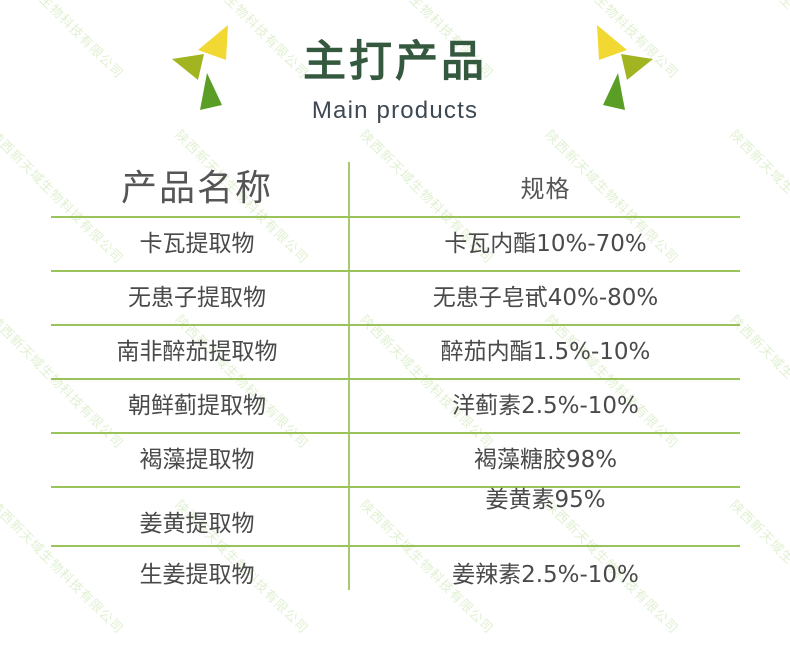 Image resolution: width=790 pixels, height=664 pixels. I want to click on column-divider, so click(349, 376).